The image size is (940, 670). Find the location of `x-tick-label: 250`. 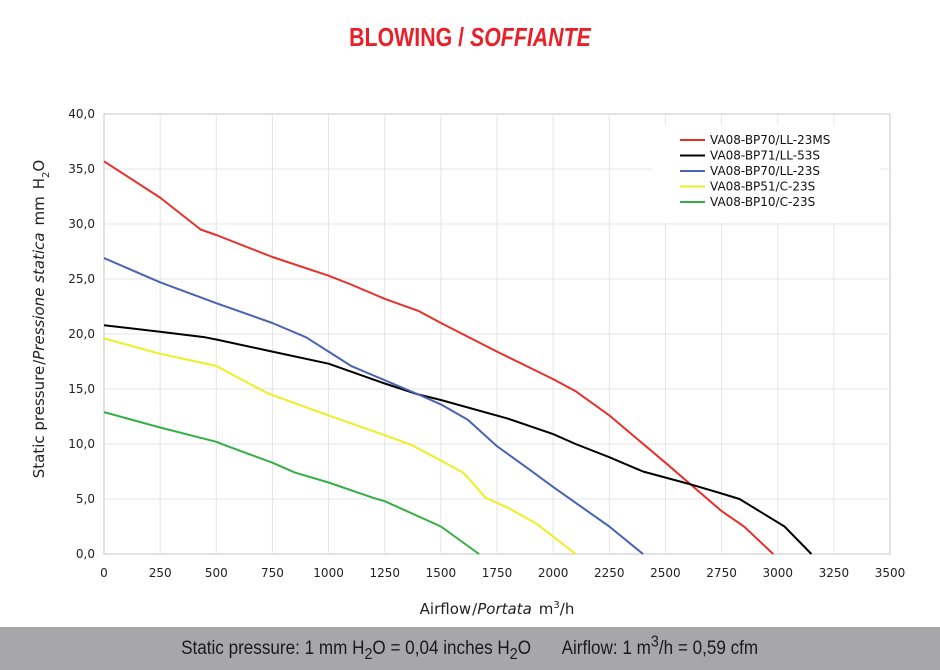

x-tick-label: 250 is located at coordinates (160, 573).